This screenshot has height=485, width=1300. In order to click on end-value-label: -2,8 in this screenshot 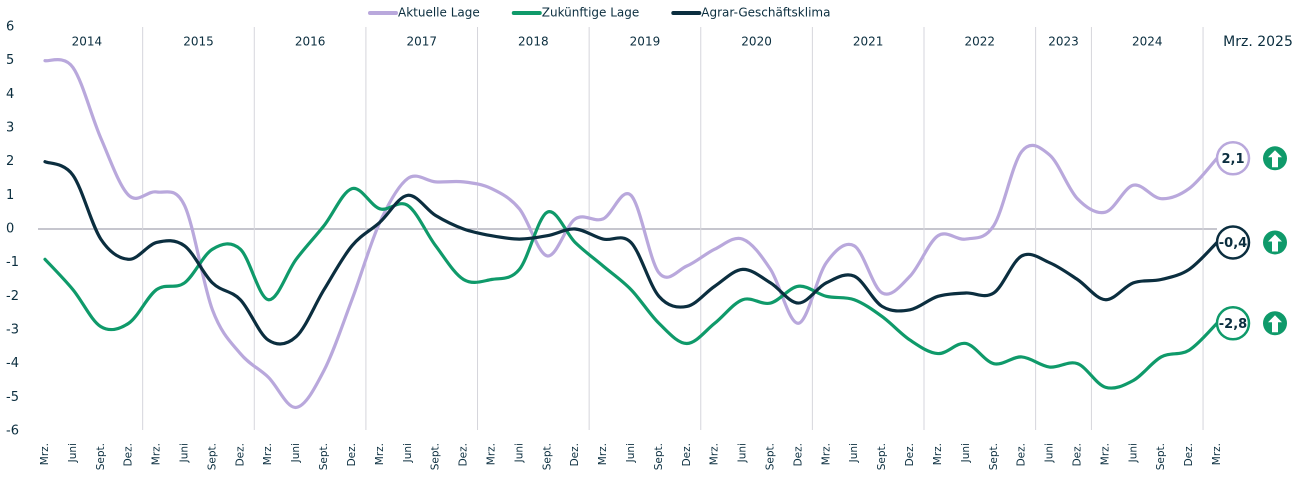, I will do `click(1233, 324)`.